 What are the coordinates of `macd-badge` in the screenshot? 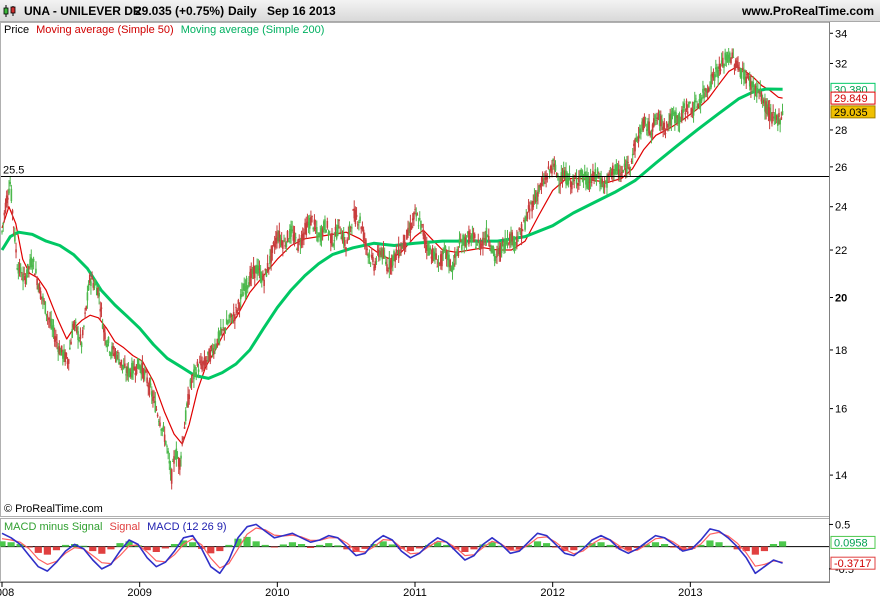 It's located at (853, 542).